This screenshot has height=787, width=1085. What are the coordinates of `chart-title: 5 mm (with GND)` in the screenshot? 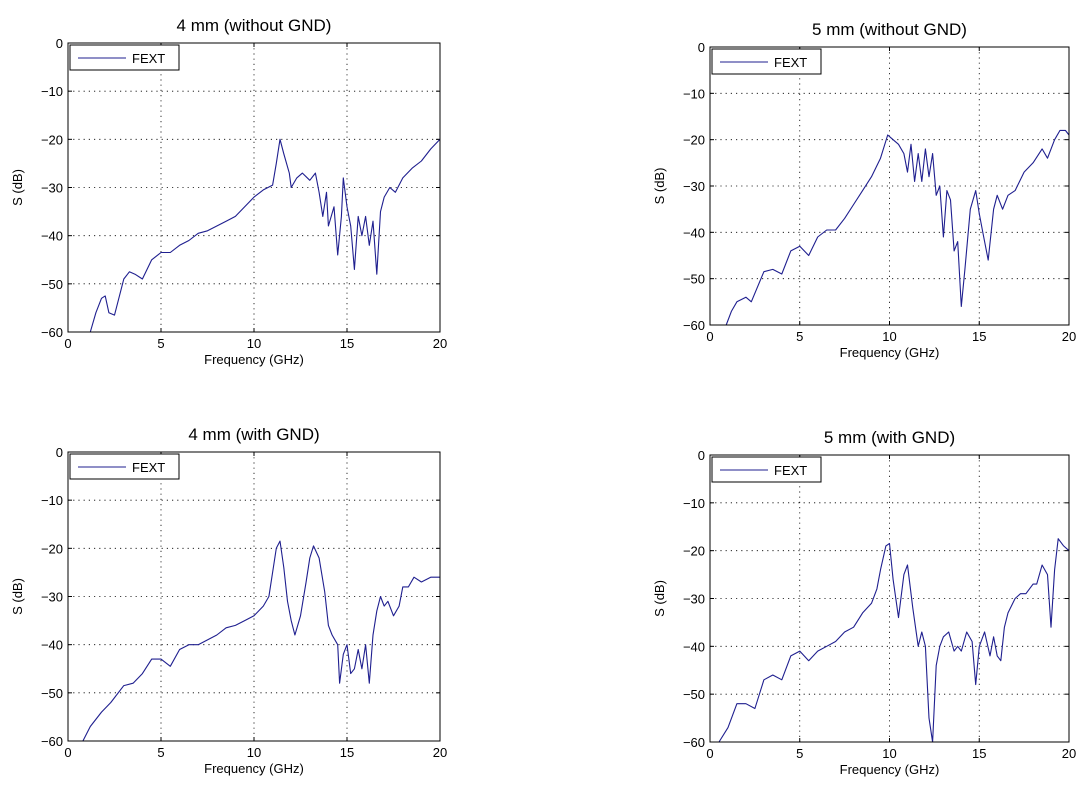 It's located at (889, 437).